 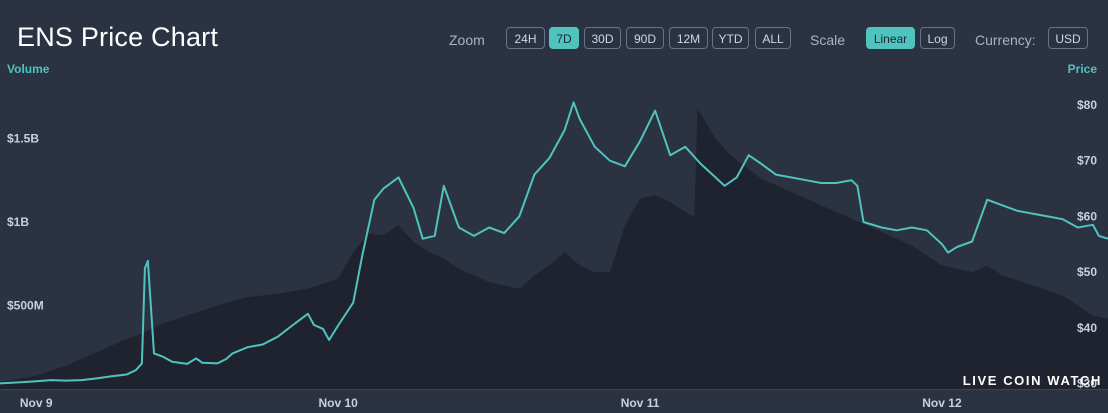 What do you see at coordinates (525, 38) in the screenshot?
I see `zoom-24h-button: 24H` at bounding box center [525, 38].